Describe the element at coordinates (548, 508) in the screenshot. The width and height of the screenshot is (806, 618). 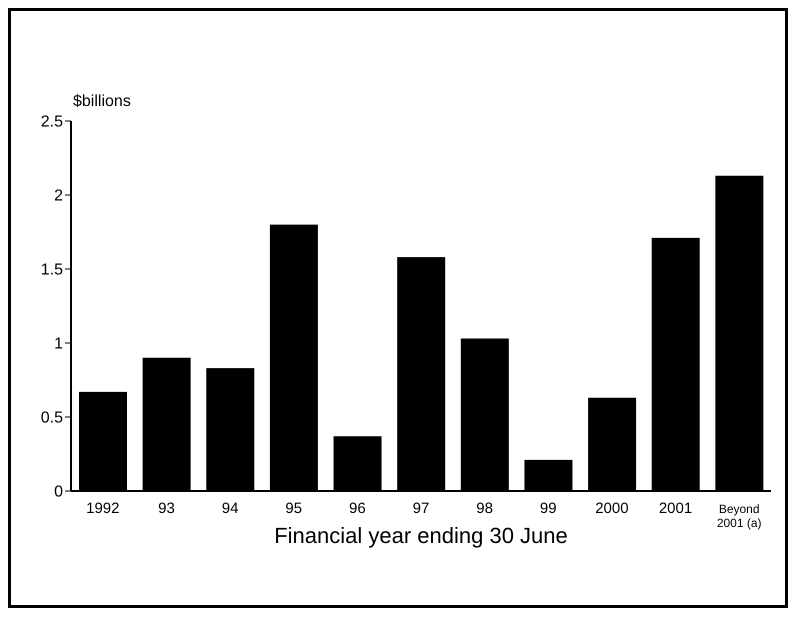
I see `x-tick-label: 99` at that location.